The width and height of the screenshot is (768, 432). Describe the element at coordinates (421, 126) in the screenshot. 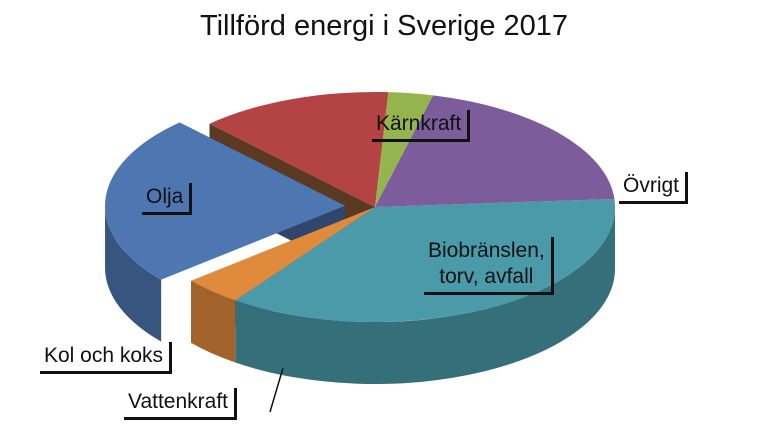

I see `slice-label-karnkraft: Kärnkraft` at that location.